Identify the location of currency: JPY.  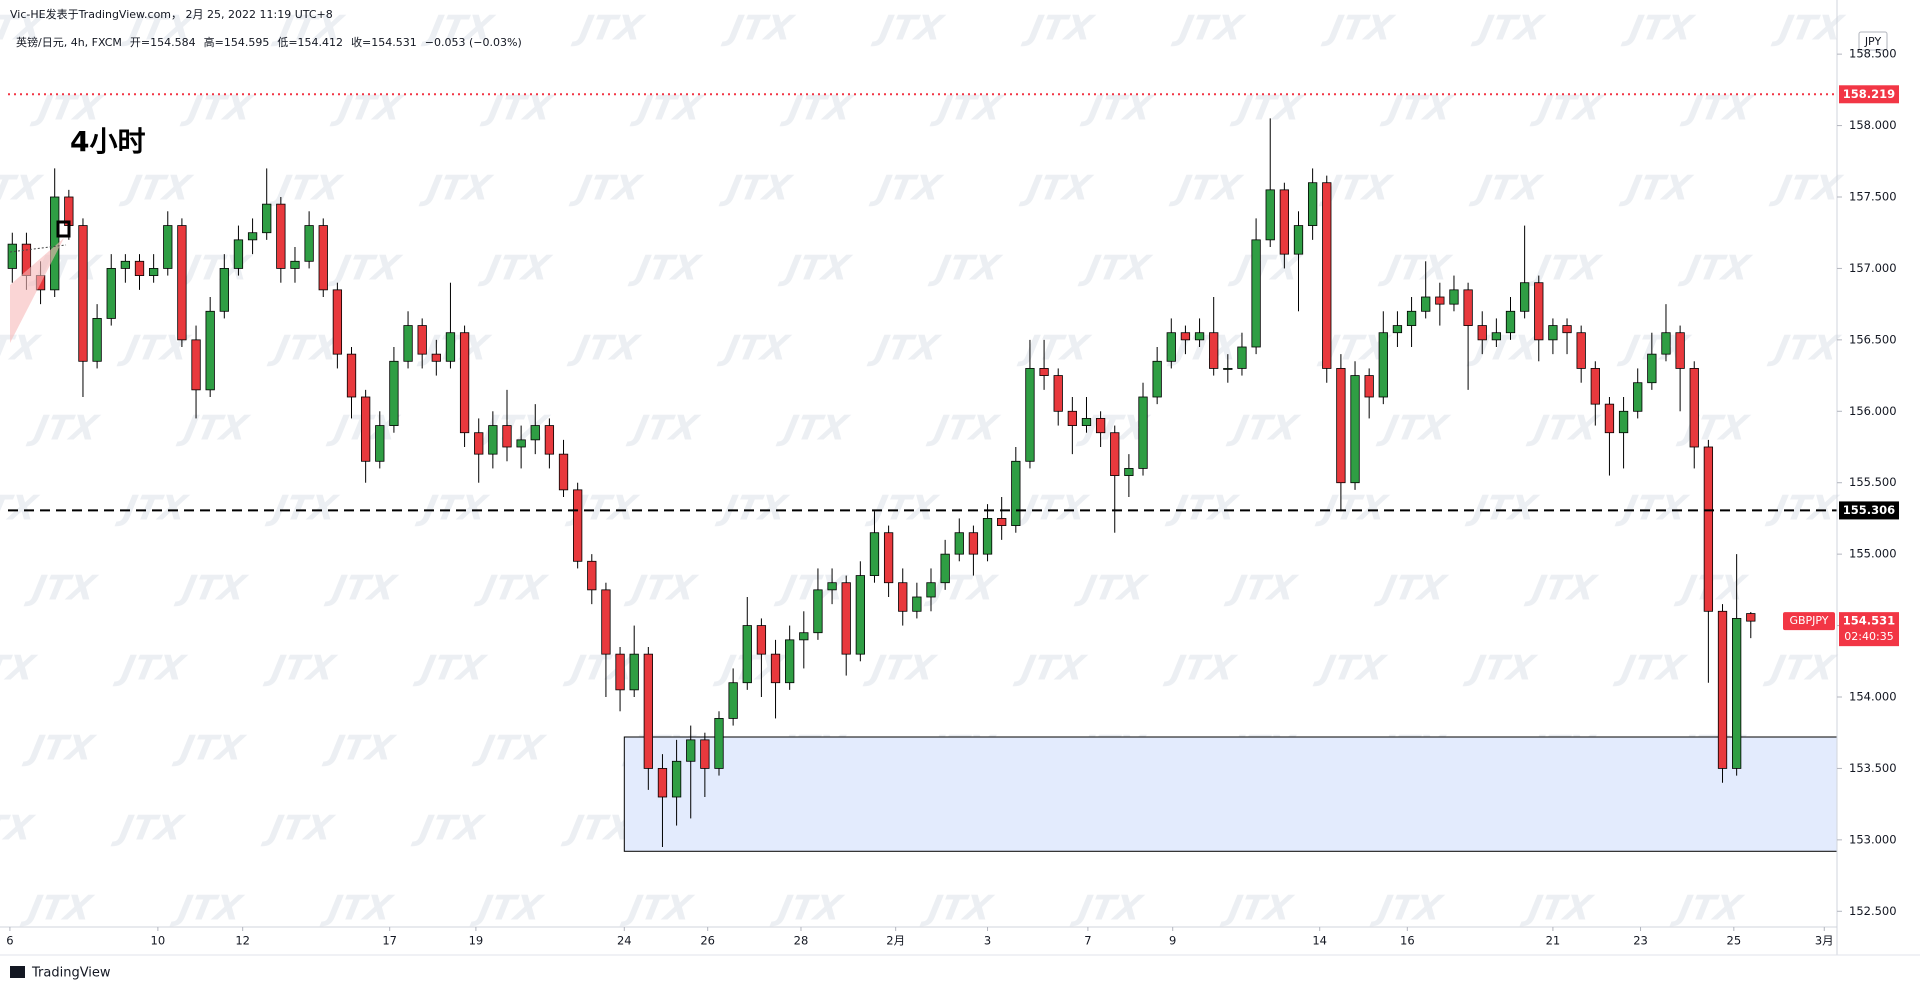
(1873, 41).